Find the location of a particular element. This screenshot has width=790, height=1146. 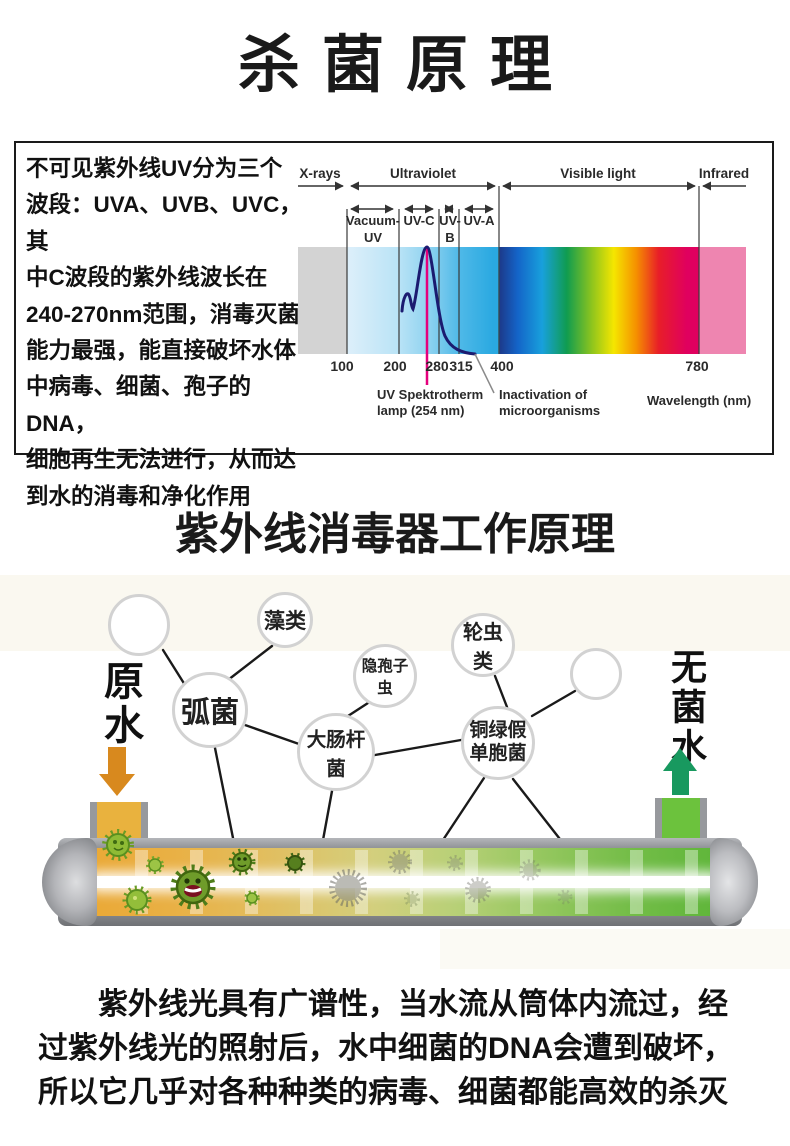

region-brackets is located at coordinates (522, 197).